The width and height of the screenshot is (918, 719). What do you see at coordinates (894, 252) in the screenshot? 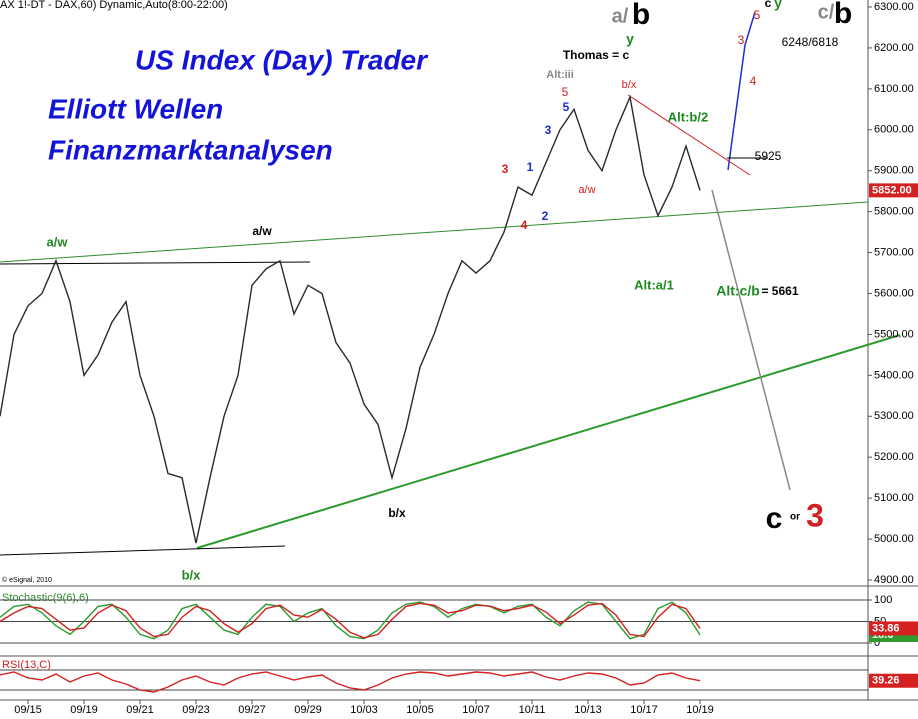
I see `y-tick-label: 5700.00` at bounding box center [894, 252].